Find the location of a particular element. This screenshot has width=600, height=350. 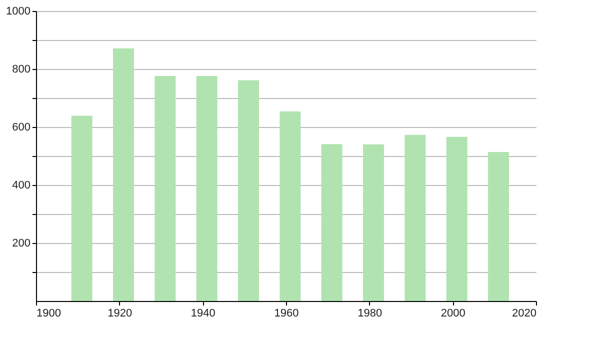

x-tick-label: 1920 is located at coordinates (120, 314).